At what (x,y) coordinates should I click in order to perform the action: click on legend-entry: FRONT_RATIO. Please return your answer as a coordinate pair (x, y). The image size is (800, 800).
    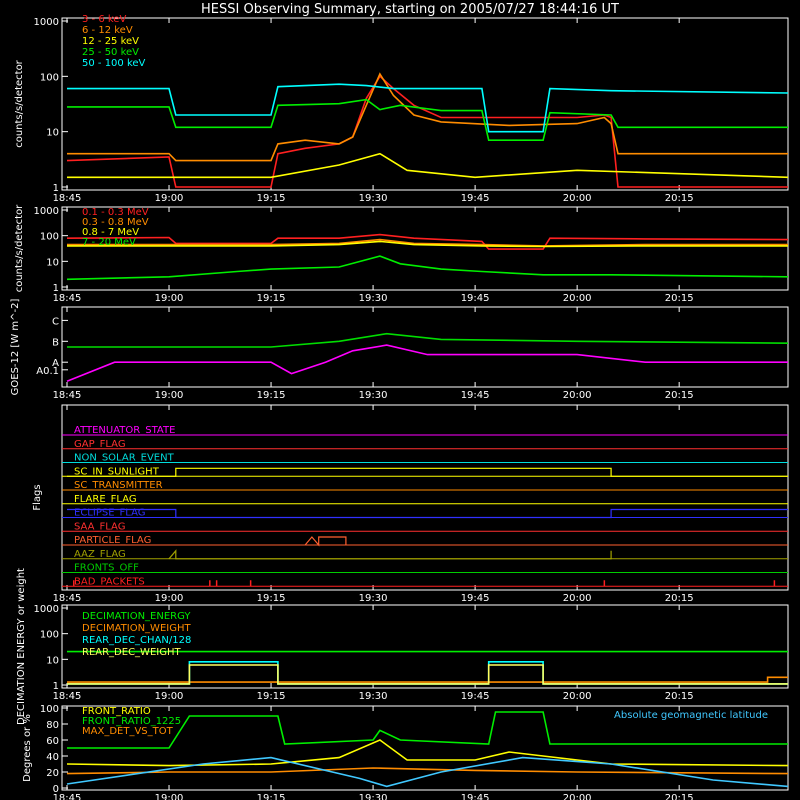
    Looking at the image, I should click on (116, 711).